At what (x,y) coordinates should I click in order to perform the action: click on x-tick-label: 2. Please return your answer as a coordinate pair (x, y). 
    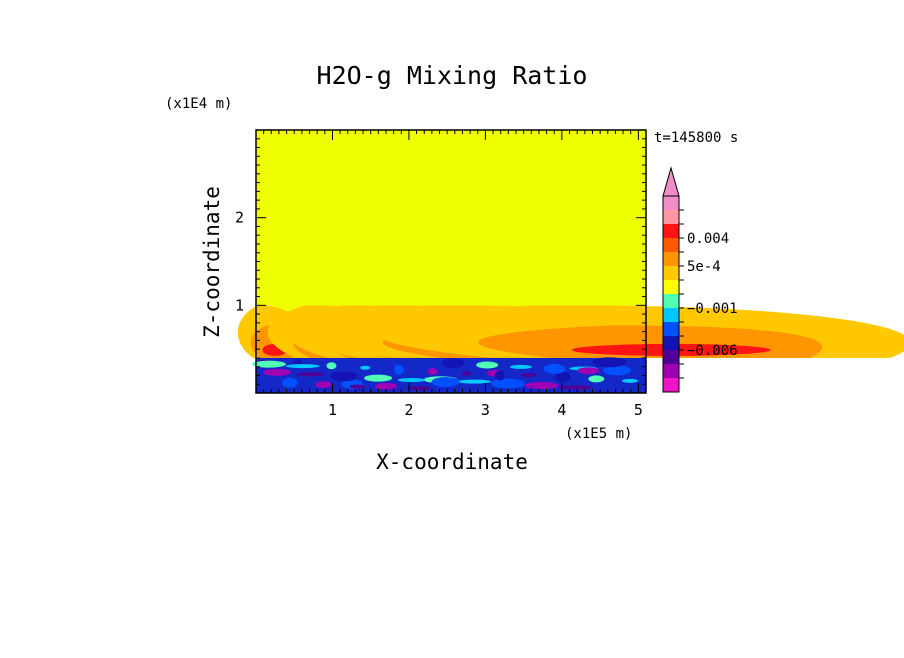
    Looking at the image, I should click on (408, 410).